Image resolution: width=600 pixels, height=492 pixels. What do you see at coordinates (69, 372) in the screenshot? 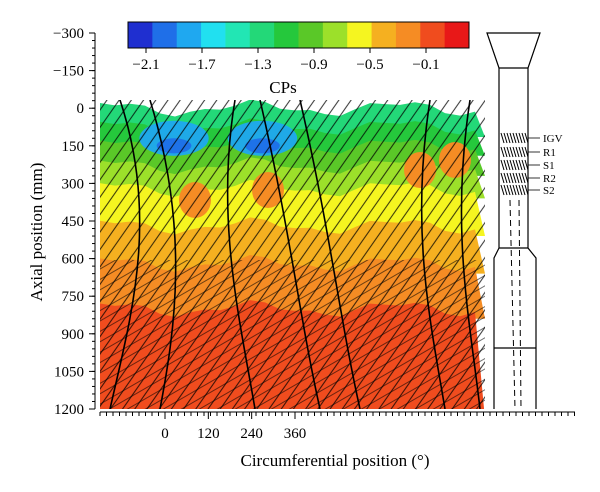
I see `y-tick-label: 1050` at bounding box center [69, 372].